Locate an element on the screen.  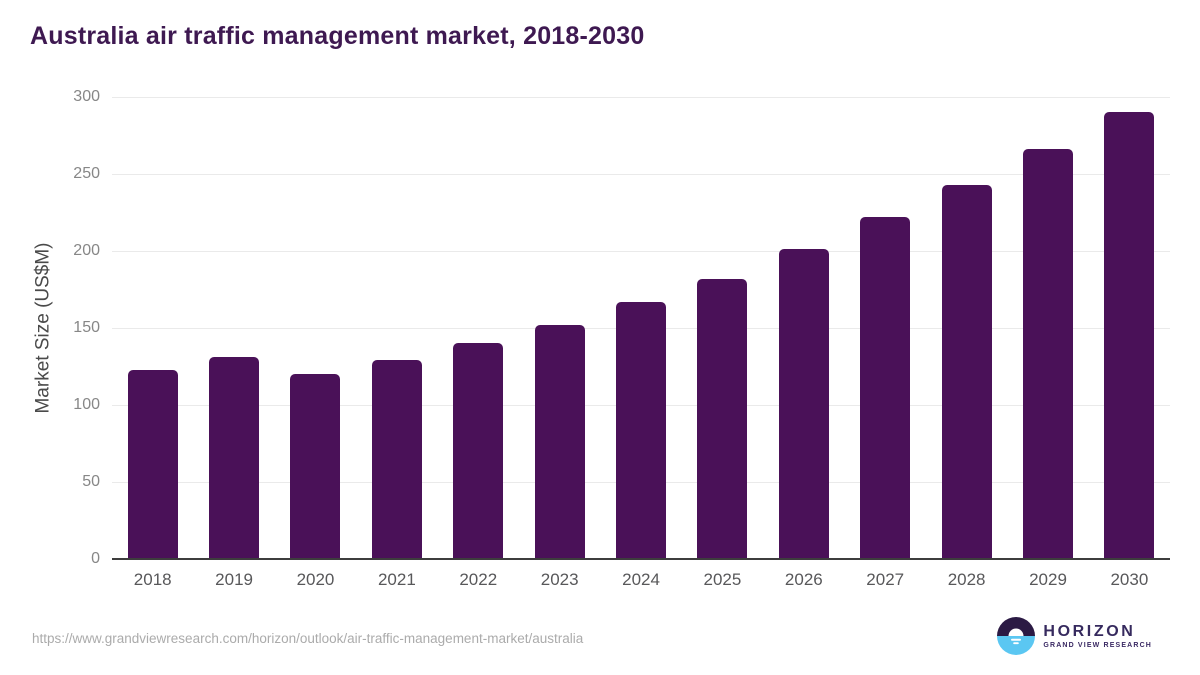
x-tick-label-2019: 2019 is located at coordinates (234, 579).